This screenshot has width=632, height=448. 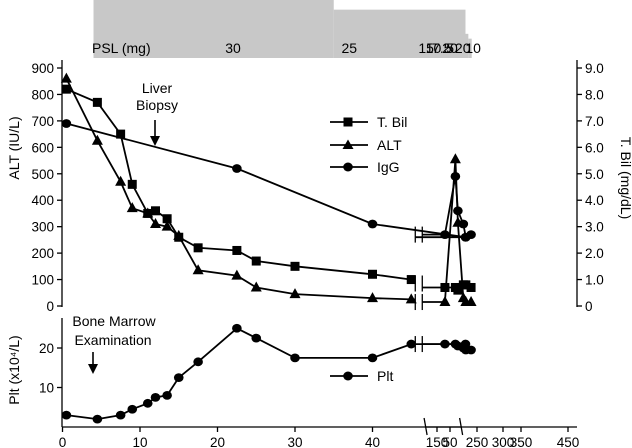 I want to click on x-tick-label-right-3: 350, so click(x=521, y=441).